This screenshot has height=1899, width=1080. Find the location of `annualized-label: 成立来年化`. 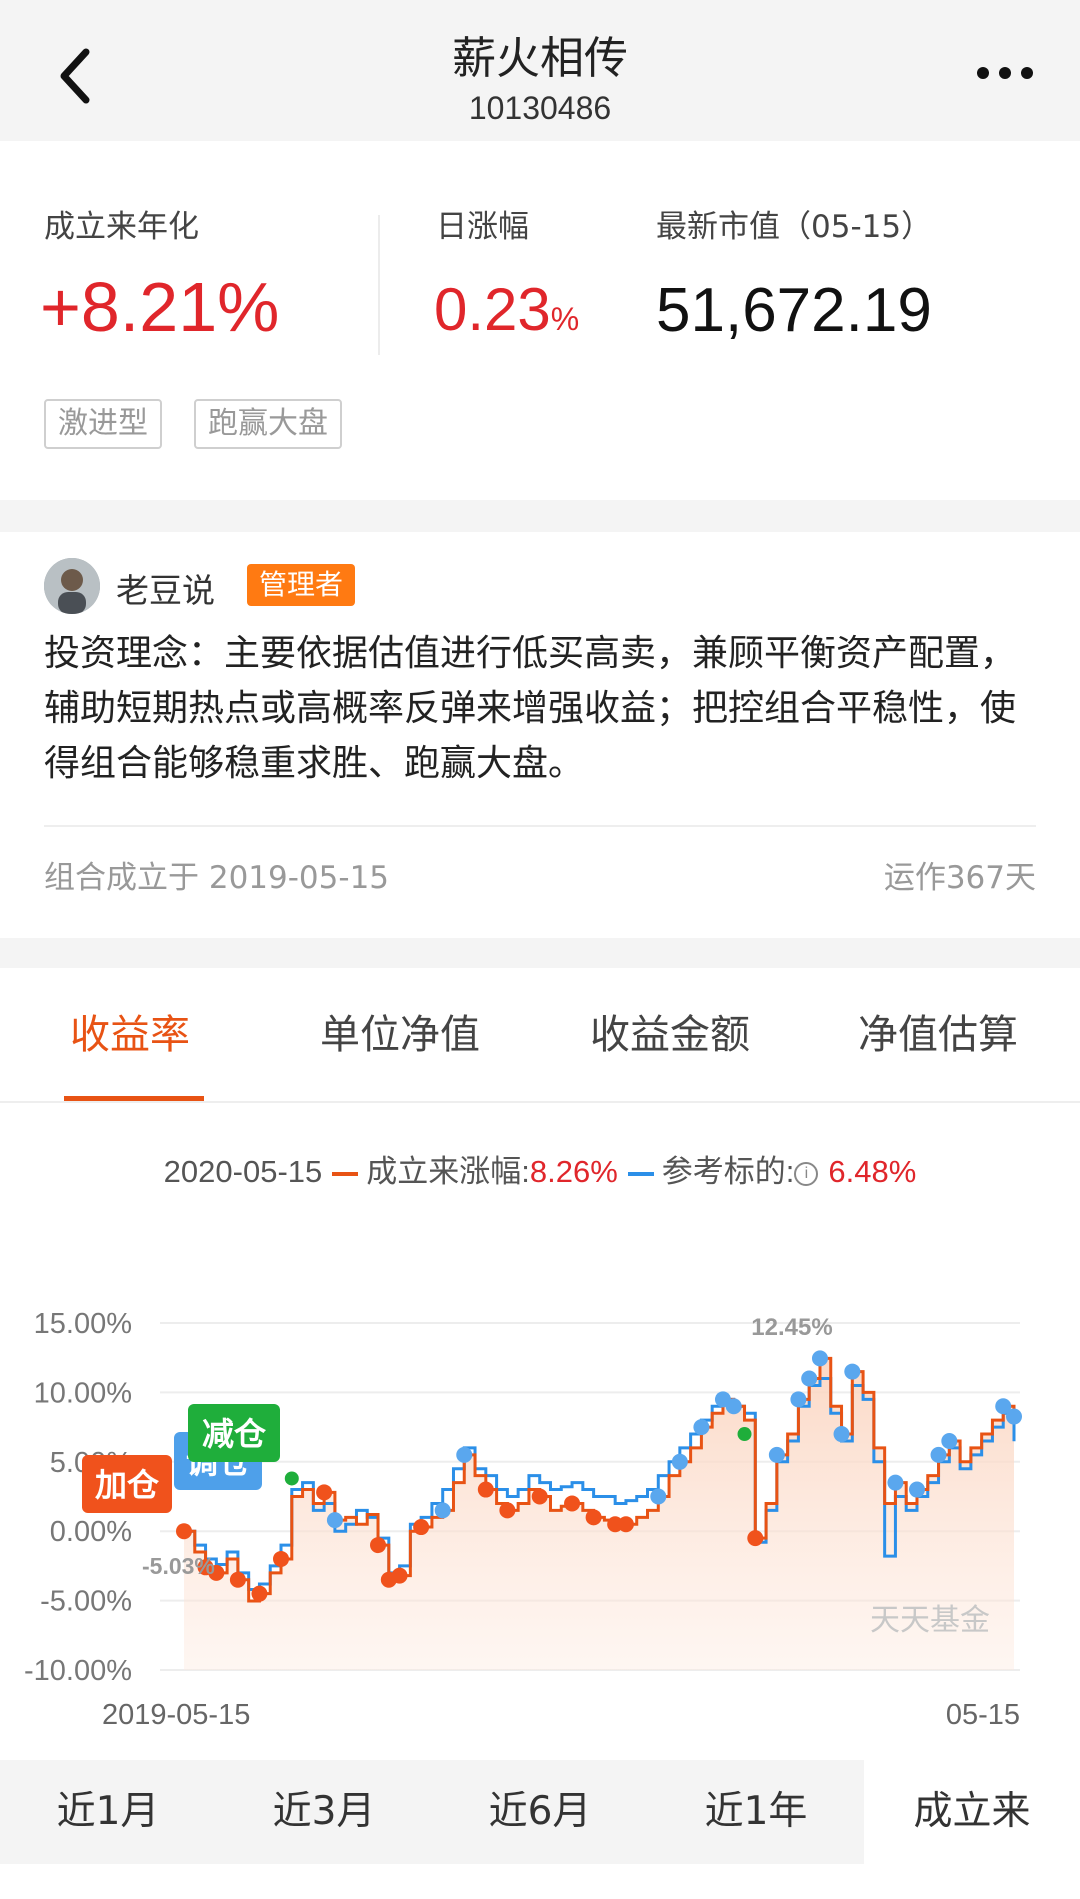

annualized-label: 成立来年化 is located at coordinates (121, 227).